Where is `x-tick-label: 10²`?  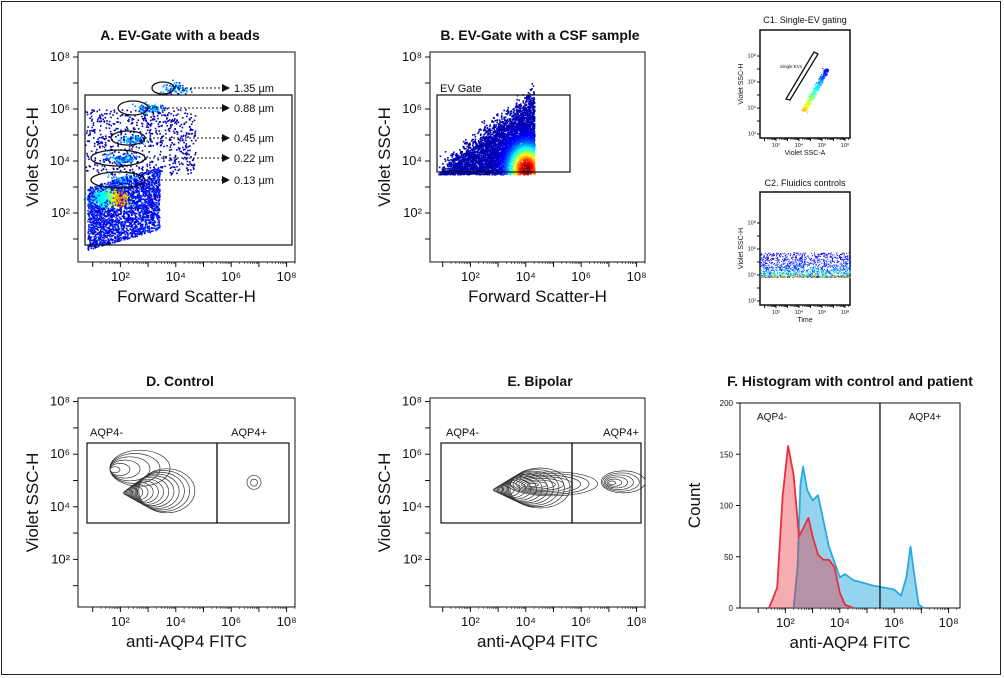 x-tick-label: 10² is located at coordinates (470, 276).